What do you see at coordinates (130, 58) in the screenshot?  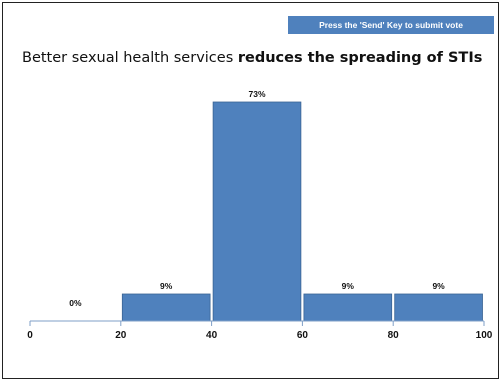 I see `chart-title-plain: Better sexual health services` at bounding box center [130, 58].